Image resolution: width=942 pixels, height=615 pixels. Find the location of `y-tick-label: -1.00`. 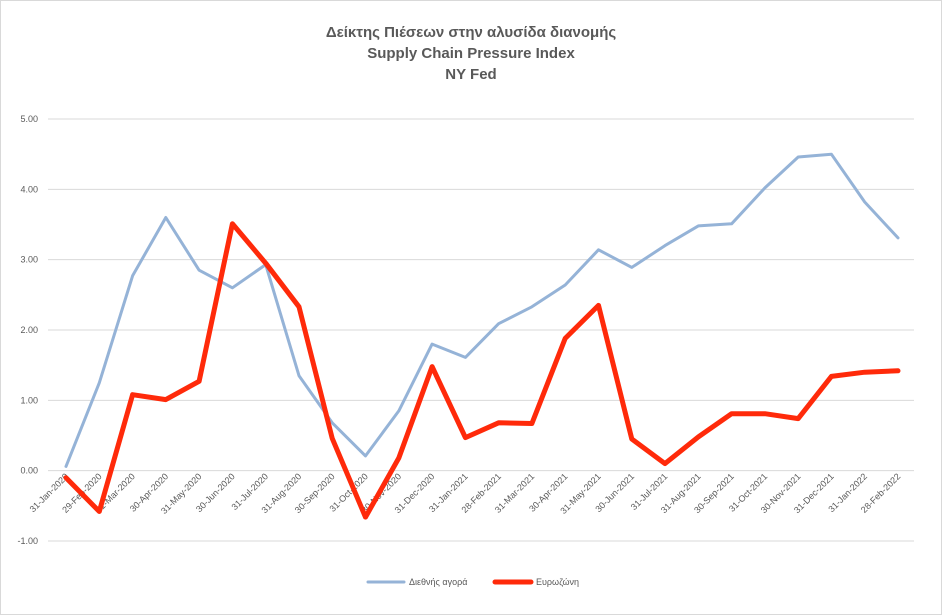

y-tick-label: -1.00 is located at coordinates (27, 541).